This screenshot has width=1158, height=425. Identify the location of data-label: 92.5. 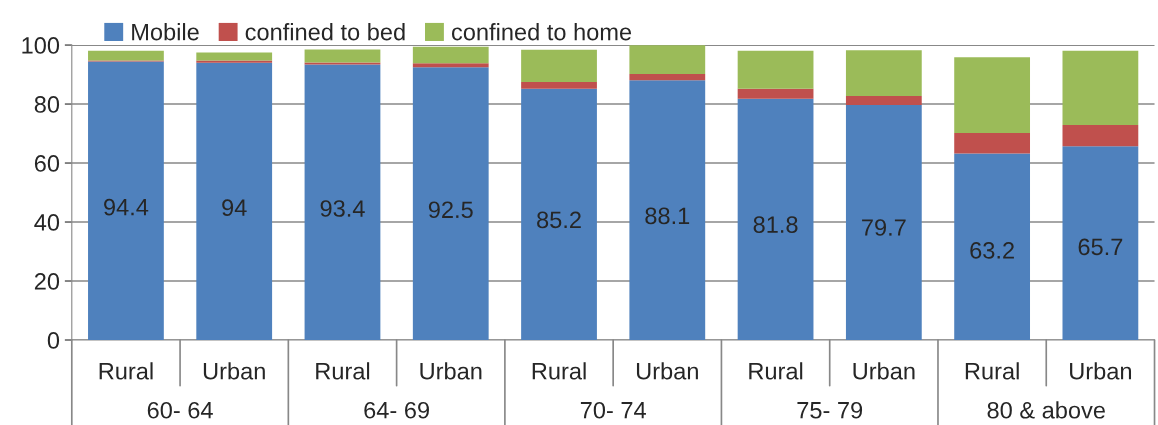
(450, 210).